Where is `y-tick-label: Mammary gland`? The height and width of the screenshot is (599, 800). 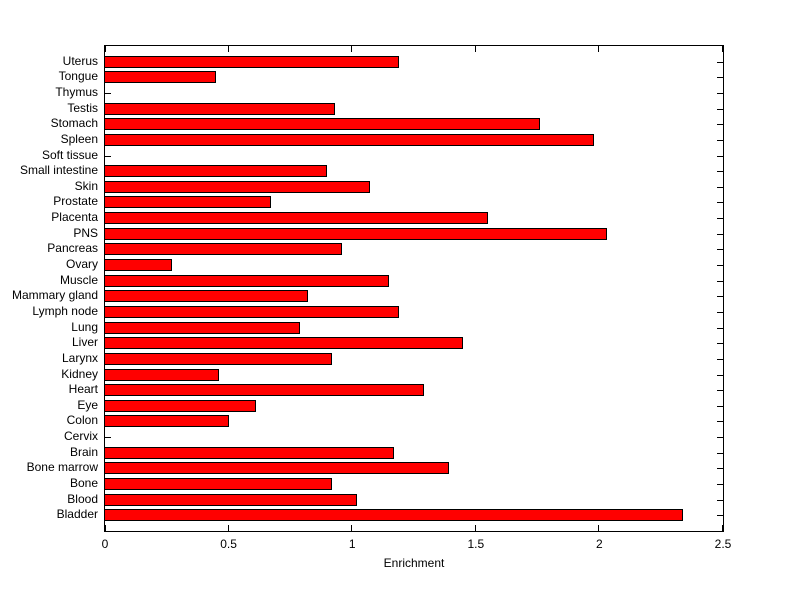
y-tick-label: Mammary gland is located at coordinates (54, 295).